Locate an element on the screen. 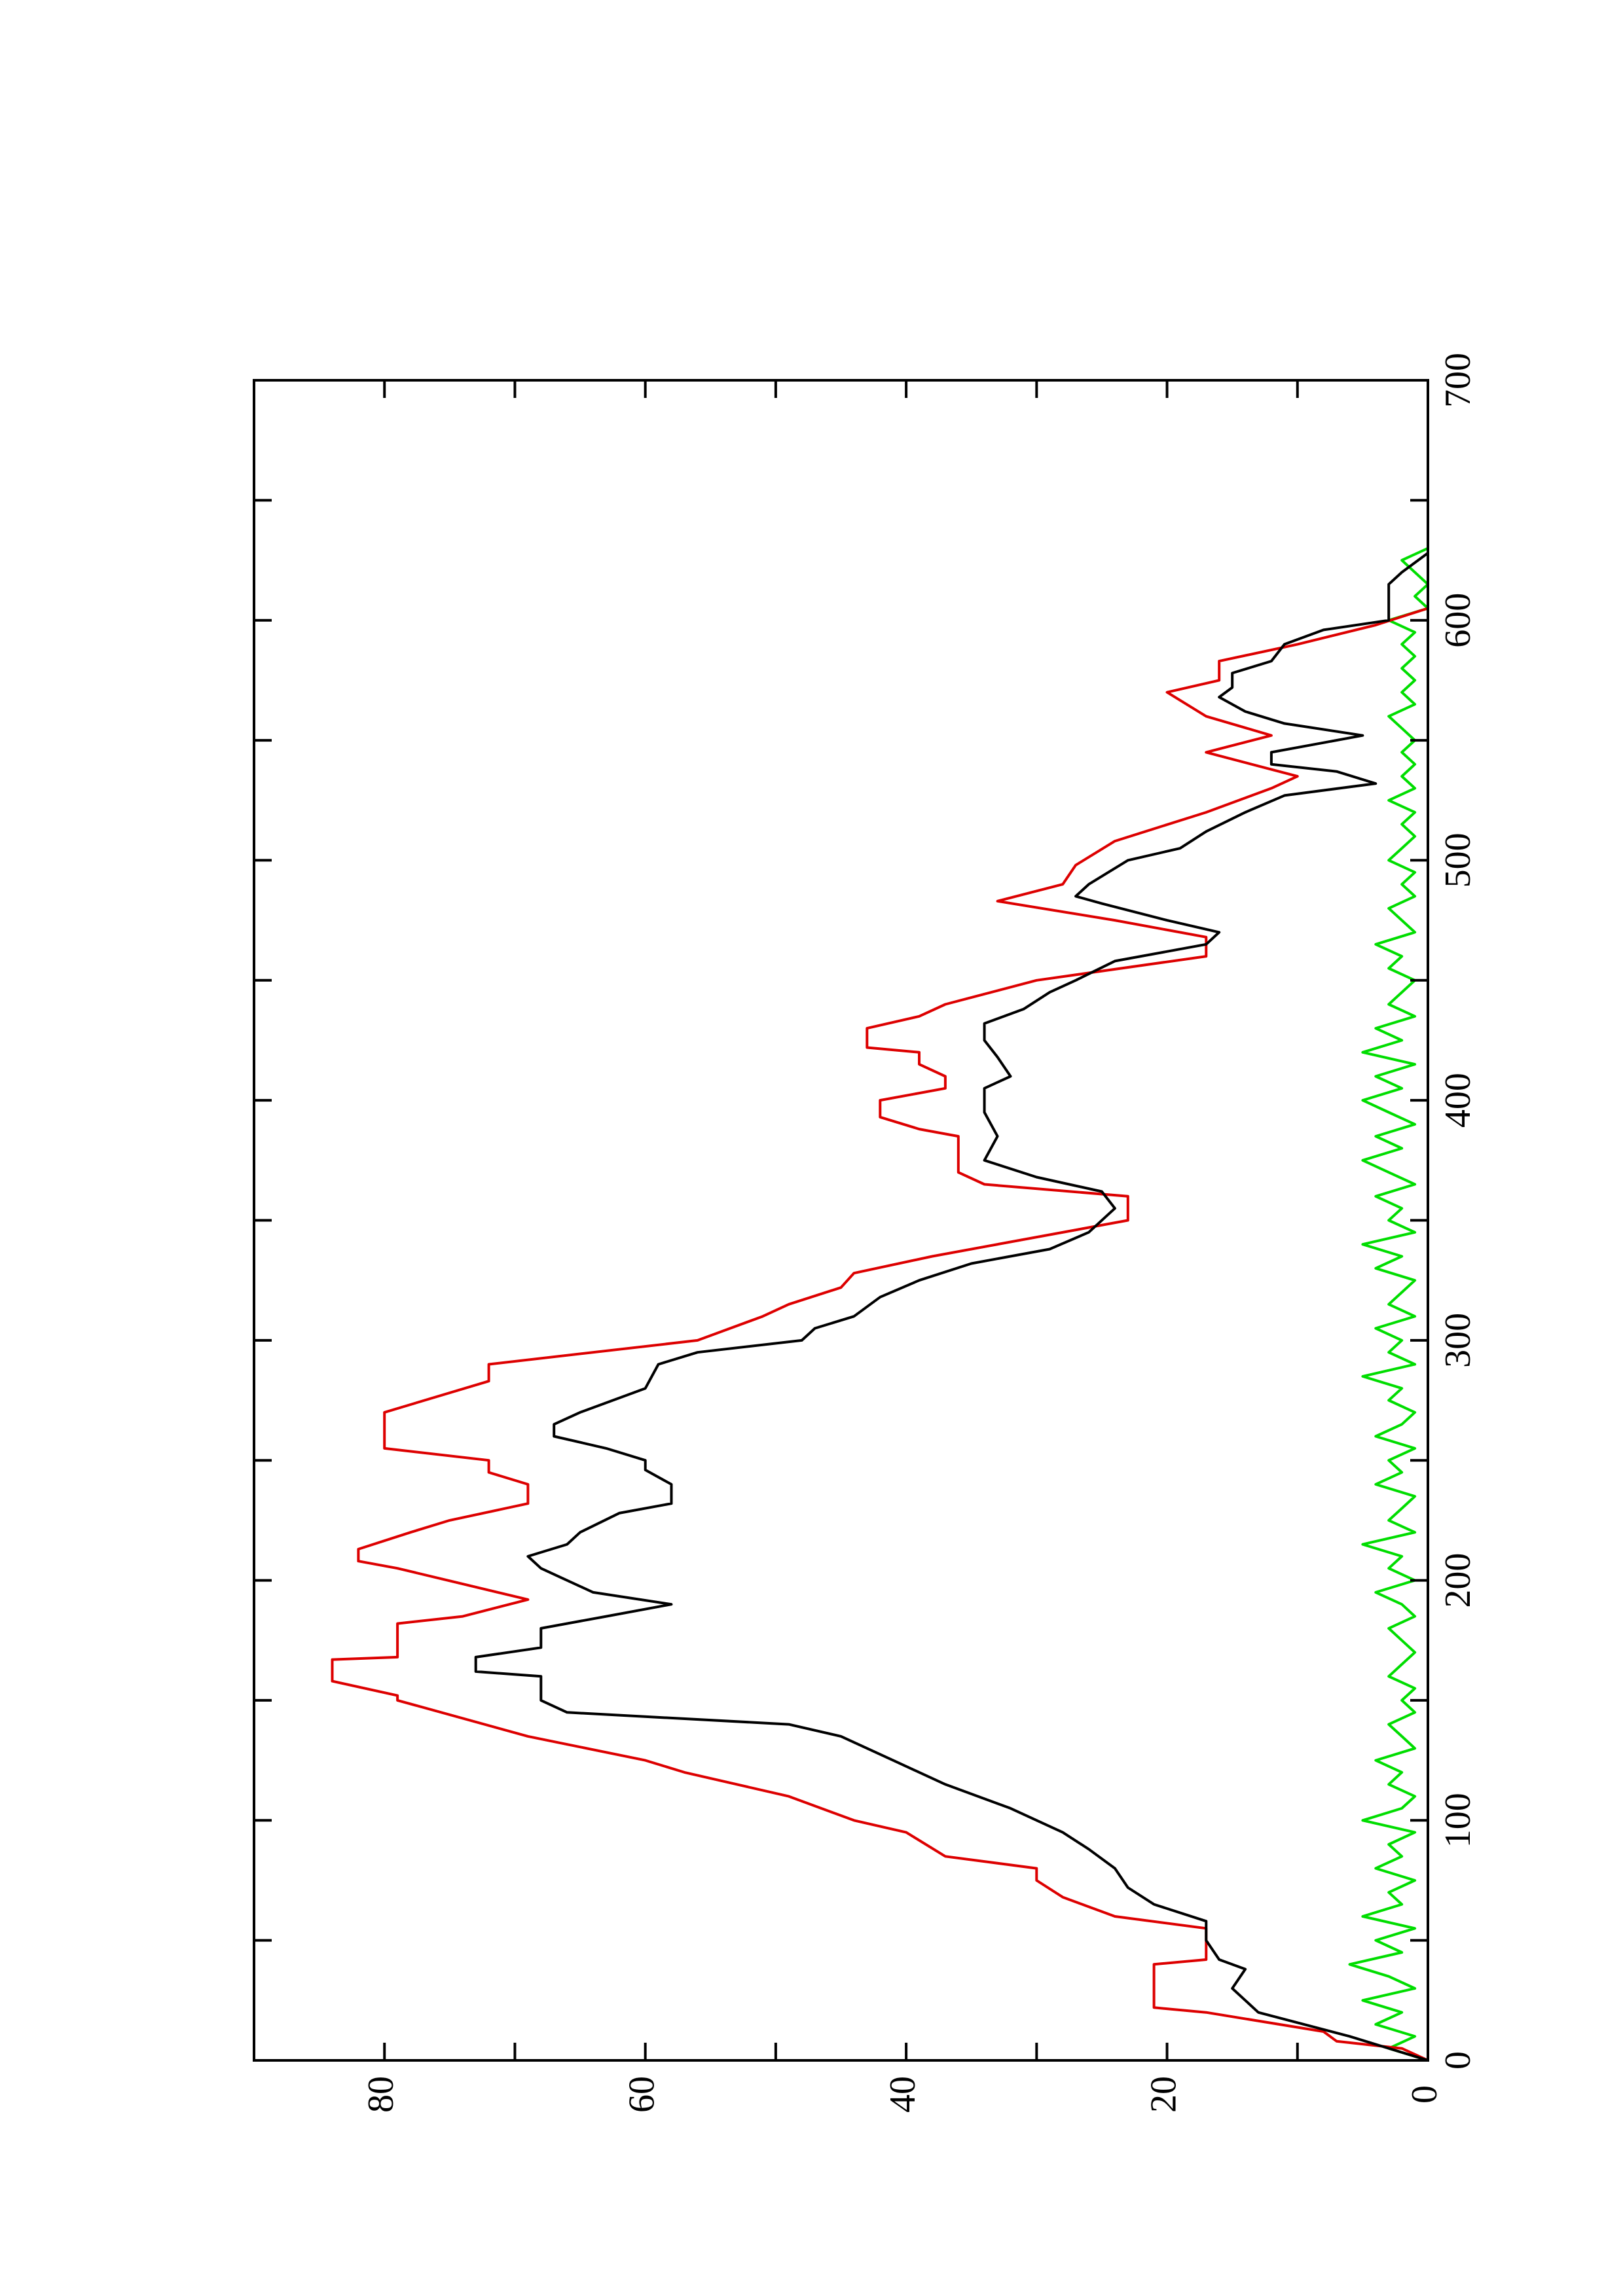 This screenshot has height=2296, width=1623. x-tick-label: 700 is located at coordinates (1458, 380).